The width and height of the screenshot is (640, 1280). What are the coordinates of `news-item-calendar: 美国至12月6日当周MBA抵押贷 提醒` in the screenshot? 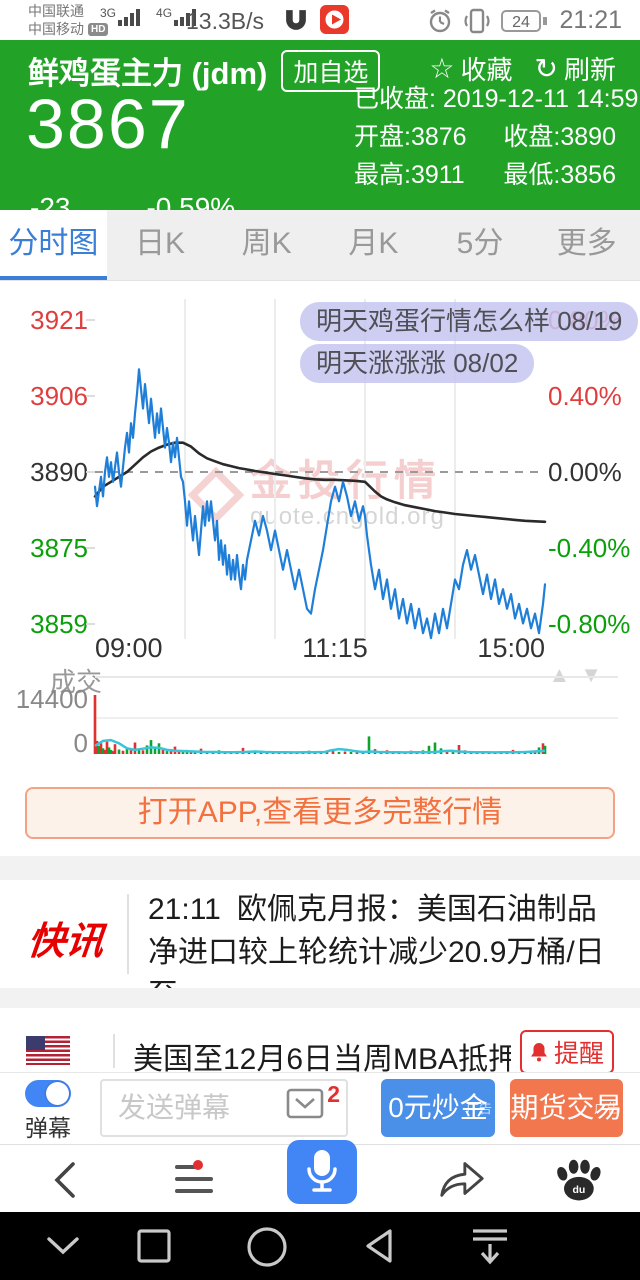 It's located at (320, 1042).